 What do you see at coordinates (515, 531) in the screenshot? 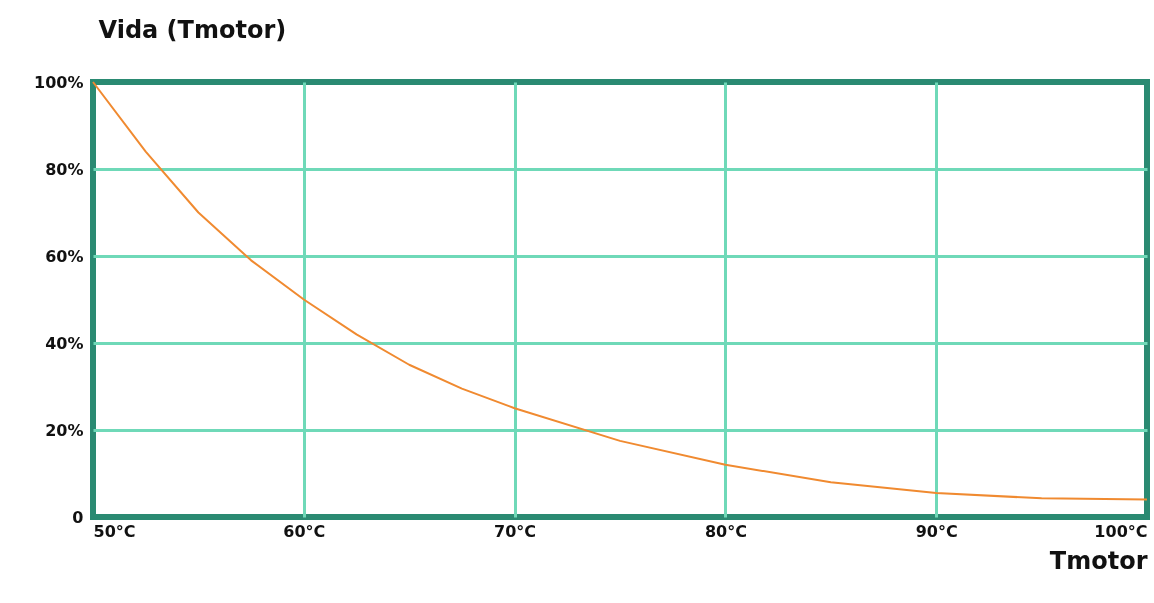
I see `x-tick-label: 70°C` at bounding box center [515, 531].